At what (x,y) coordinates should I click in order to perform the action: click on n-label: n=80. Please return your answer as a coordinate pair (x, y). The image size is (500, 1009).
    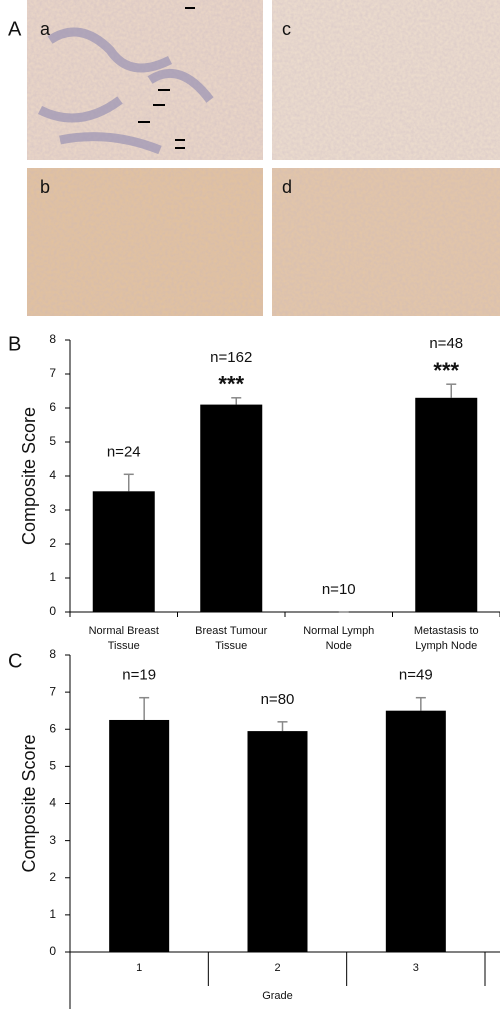
    Looking at the image, I should click on (278, 699).